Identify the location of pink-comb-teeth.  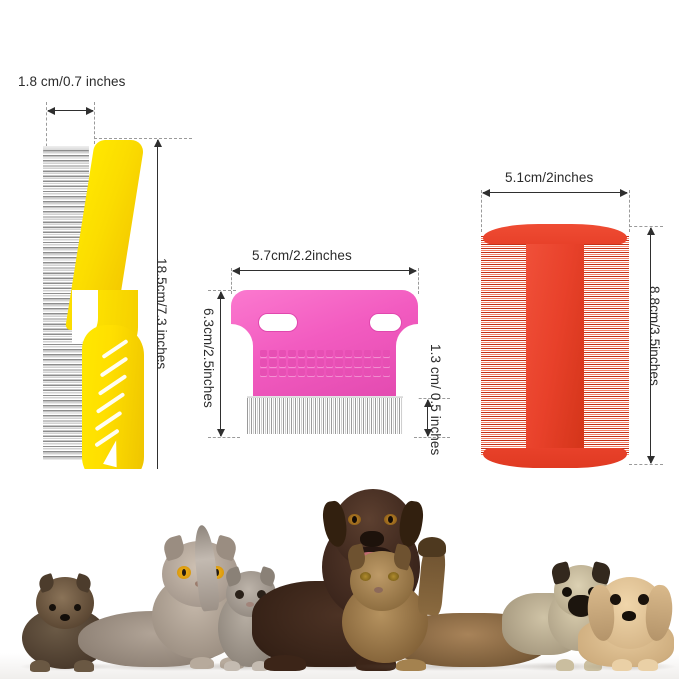
(325, 416).